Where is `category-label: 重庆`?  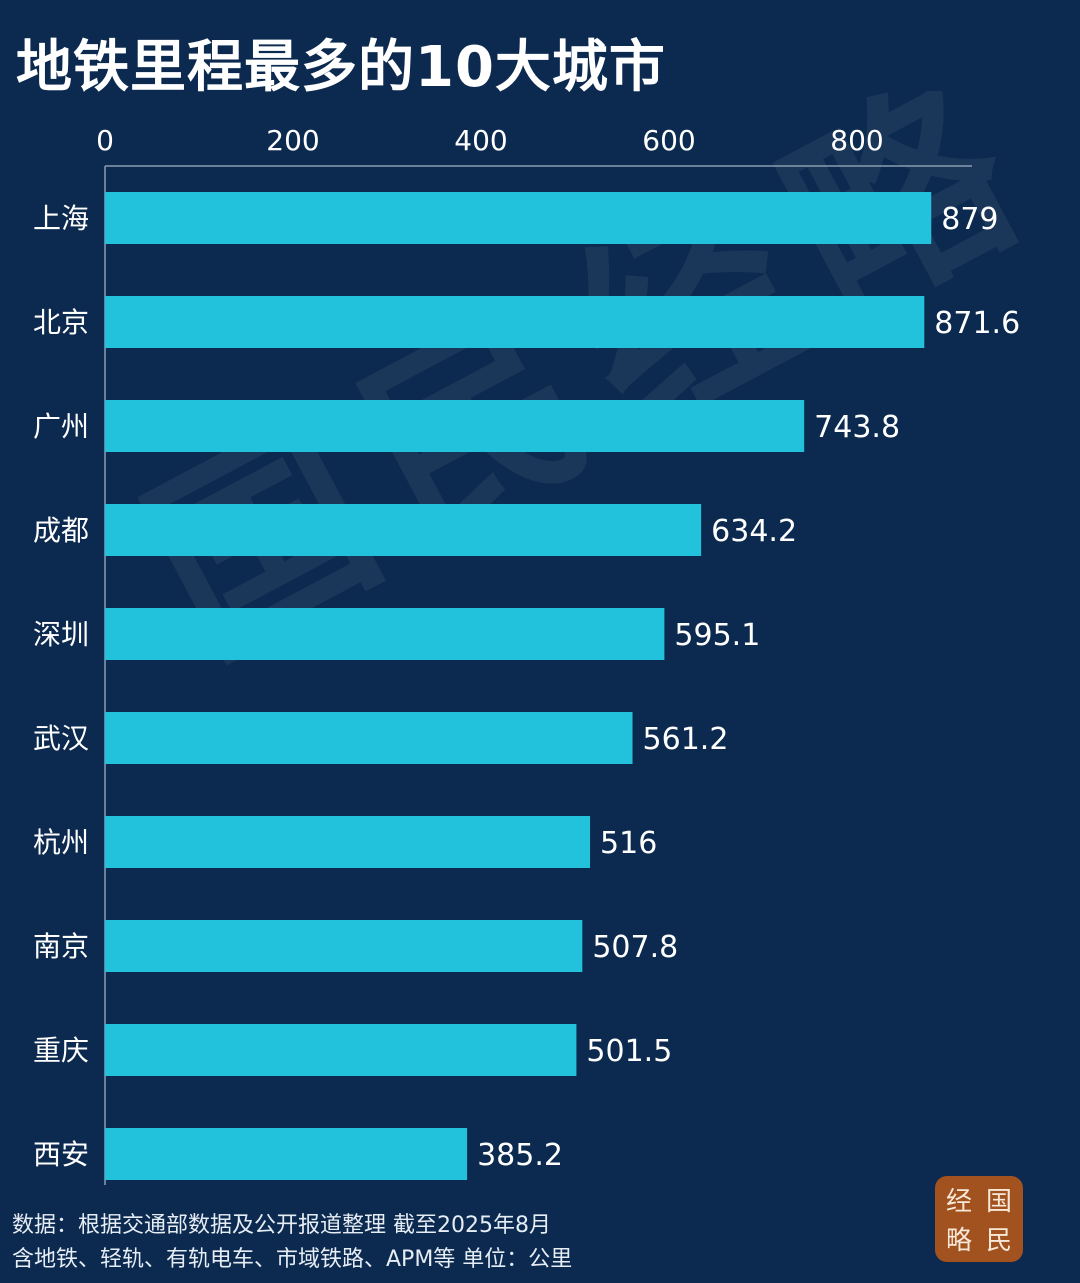
category-label: 重庆 is located at coordinates (61, 1050).